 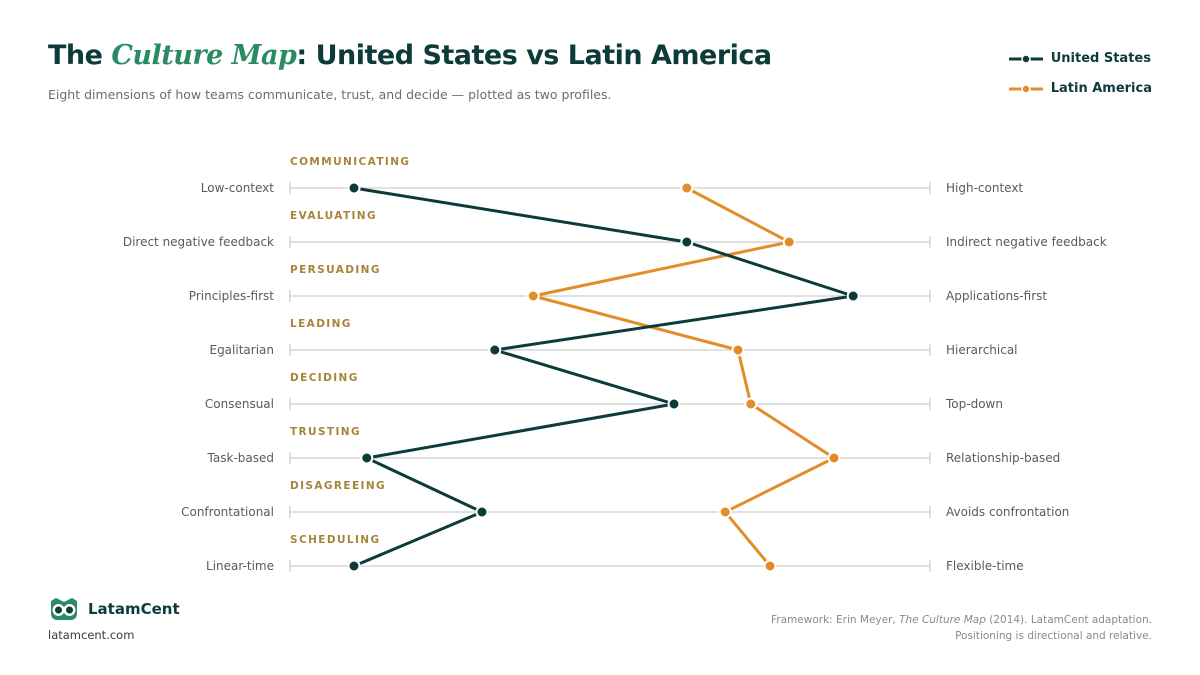 I want to click on pole-label-left: Task-based, so click(x=240, y=458).